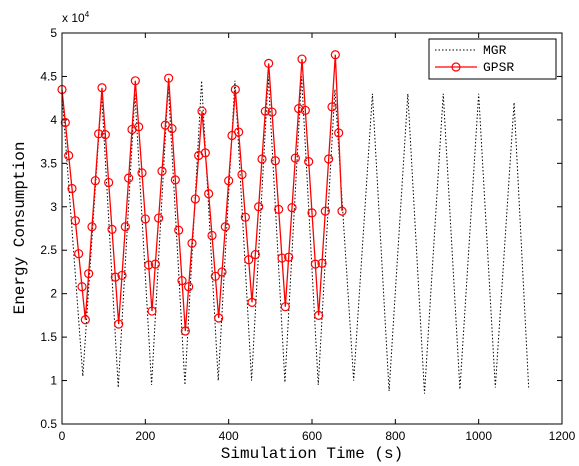  I want to click on legend: MGR GPSR, so click(492, 59).